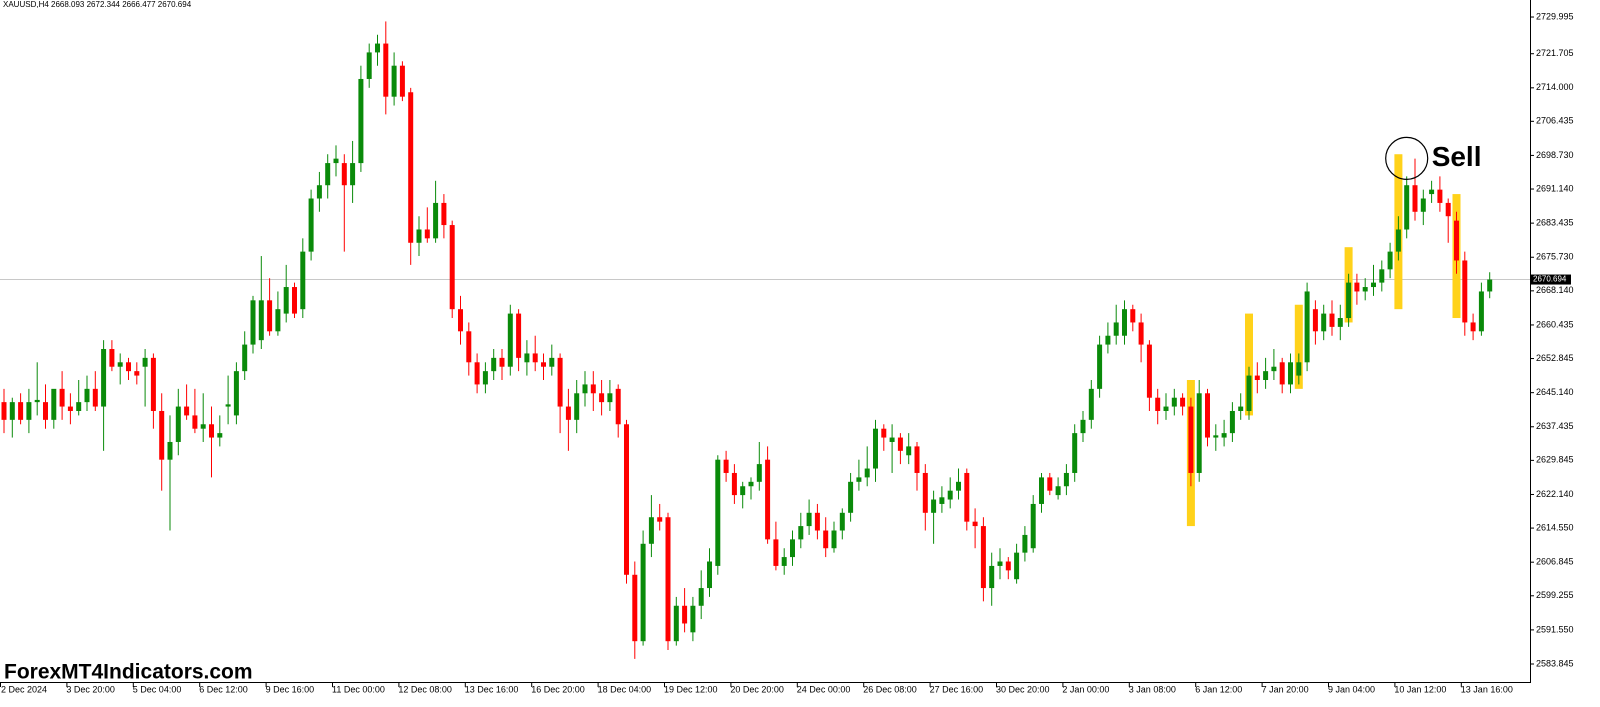 The width and height of the screenshot is (1600, 707). What do you see at coordinates (425, 689) in the screenshot?
I see `x-tick-label: 12 Dec 08:00` at bounding box center [425, 689].